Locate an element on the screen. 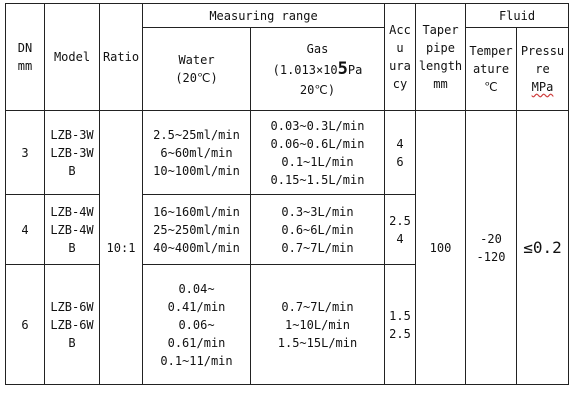  header-pressure: Pressu re MPa is located at coordinates (542, 69).